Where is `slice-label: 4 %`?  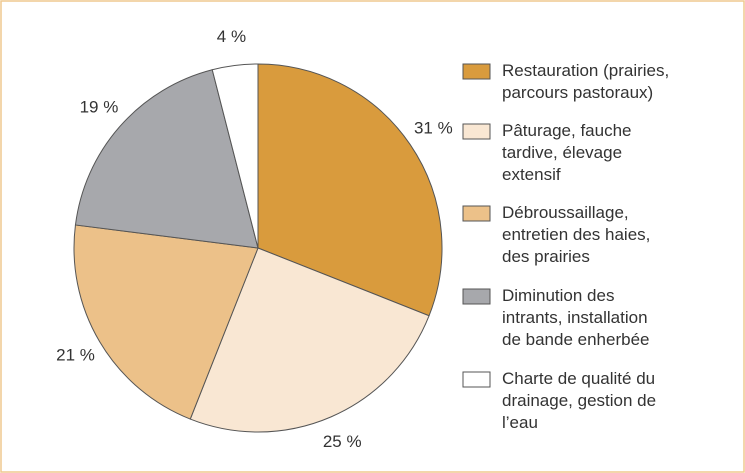 slice-label: 4 % is located at coordinates (231, 36).